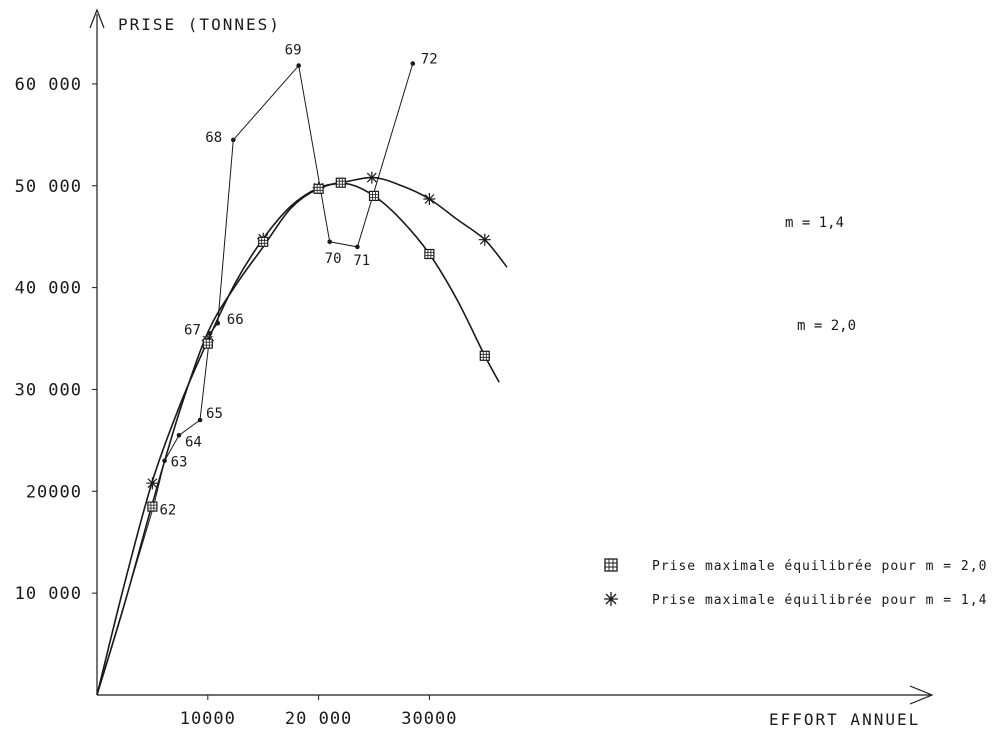 This screenshot has width=1001, height=734. What do you see at coordinates (429, 60) in the screenshot?
I see `observed-point-label: 72` at bounding box center [429, 60].